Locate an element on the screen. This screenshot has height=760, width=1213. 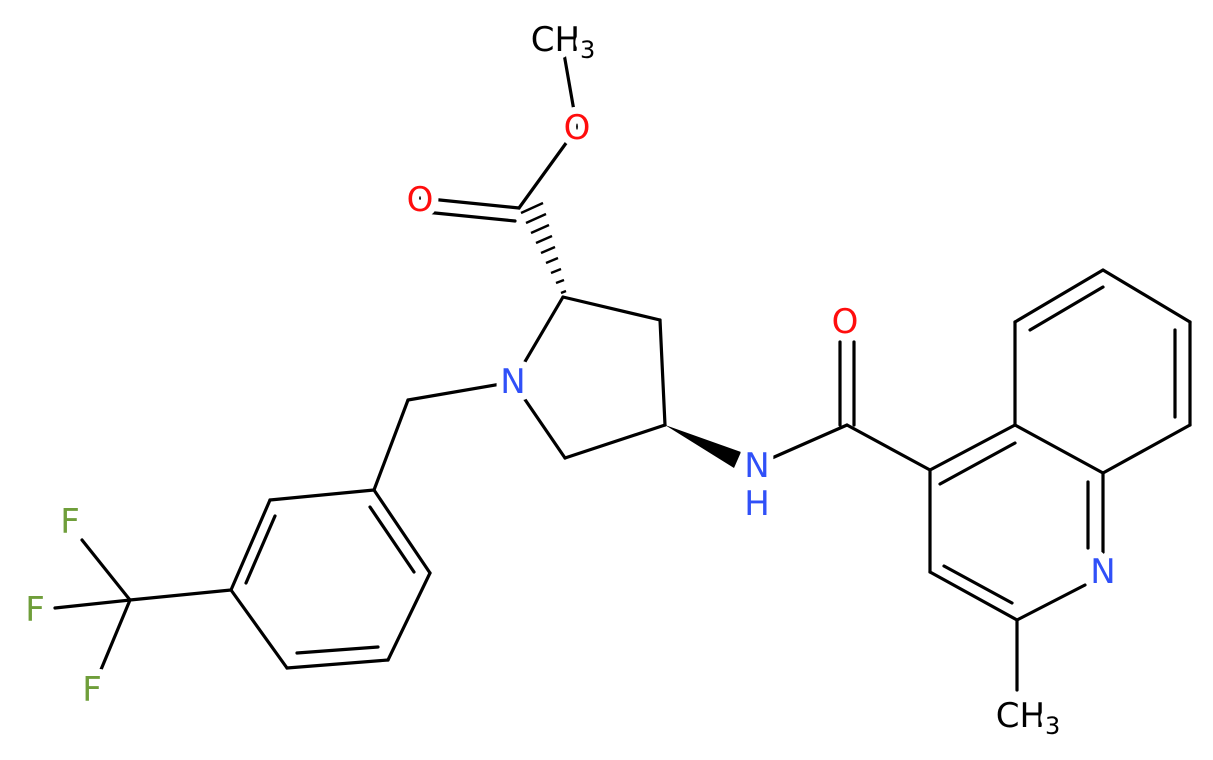
amide-nitrogen: N is located at coordinates (756, 466).